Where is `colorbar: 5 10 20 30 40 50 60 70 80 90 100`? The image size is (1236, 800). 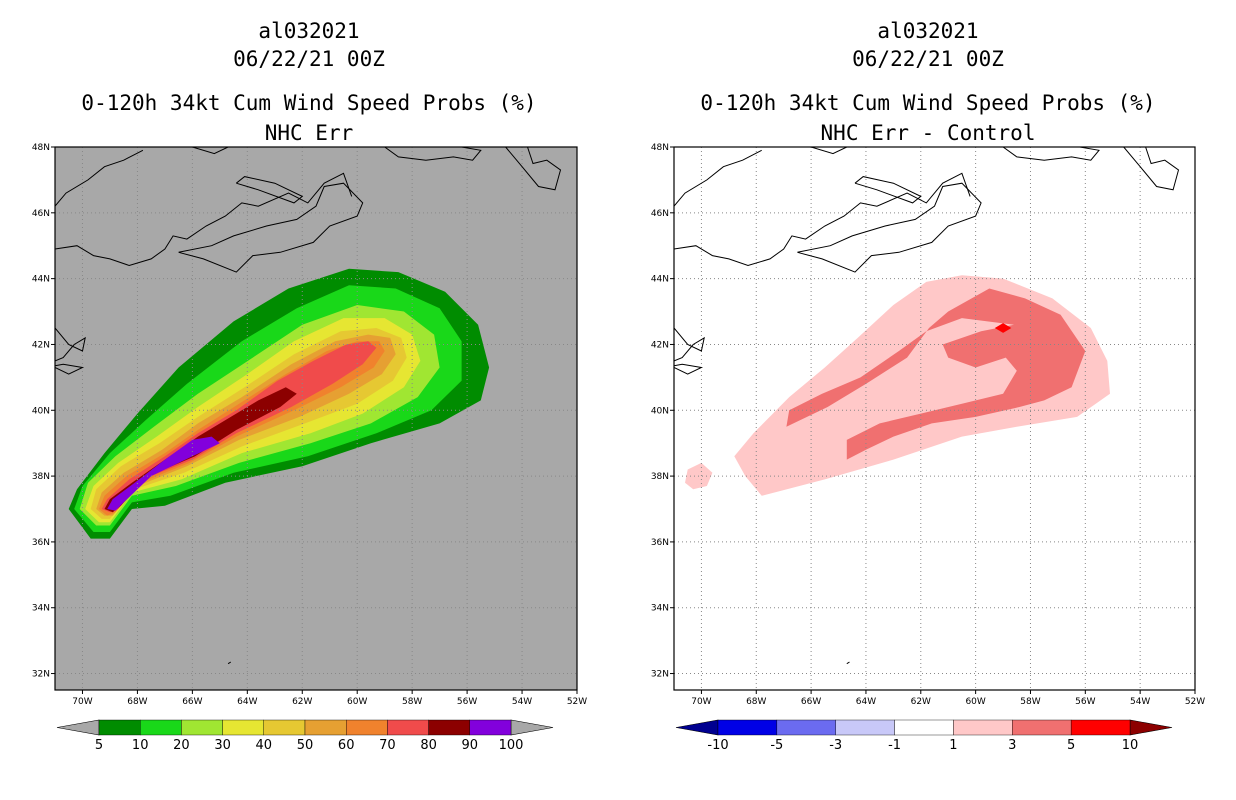
colorbar: 5 10 20 30 40 50 60 70 80 90 100 is located at coordinates (305, 736).